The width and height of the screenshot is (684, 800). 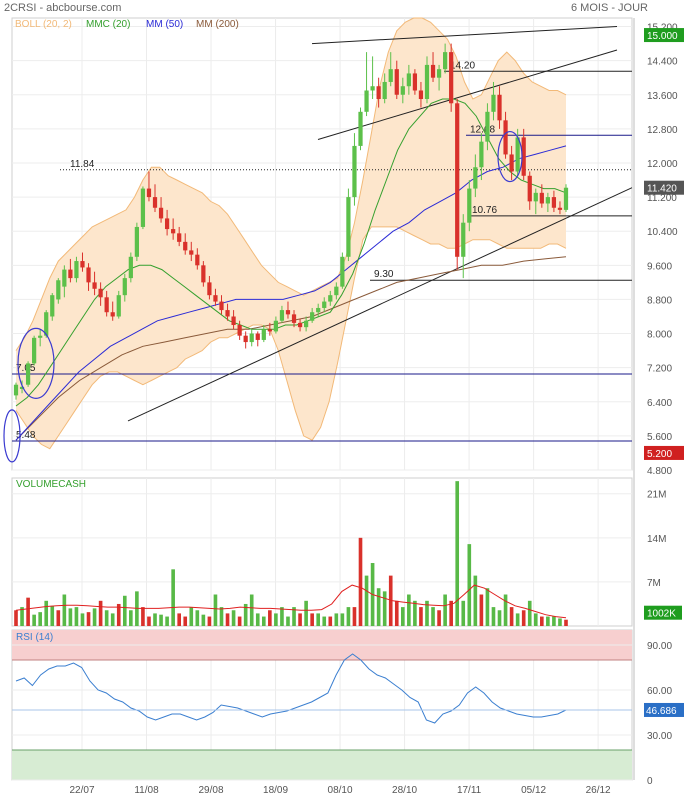 What do you see at coordinates (467, 95) in the screenshot?
I see `trendline-mid` at bounding box center [467, 95].